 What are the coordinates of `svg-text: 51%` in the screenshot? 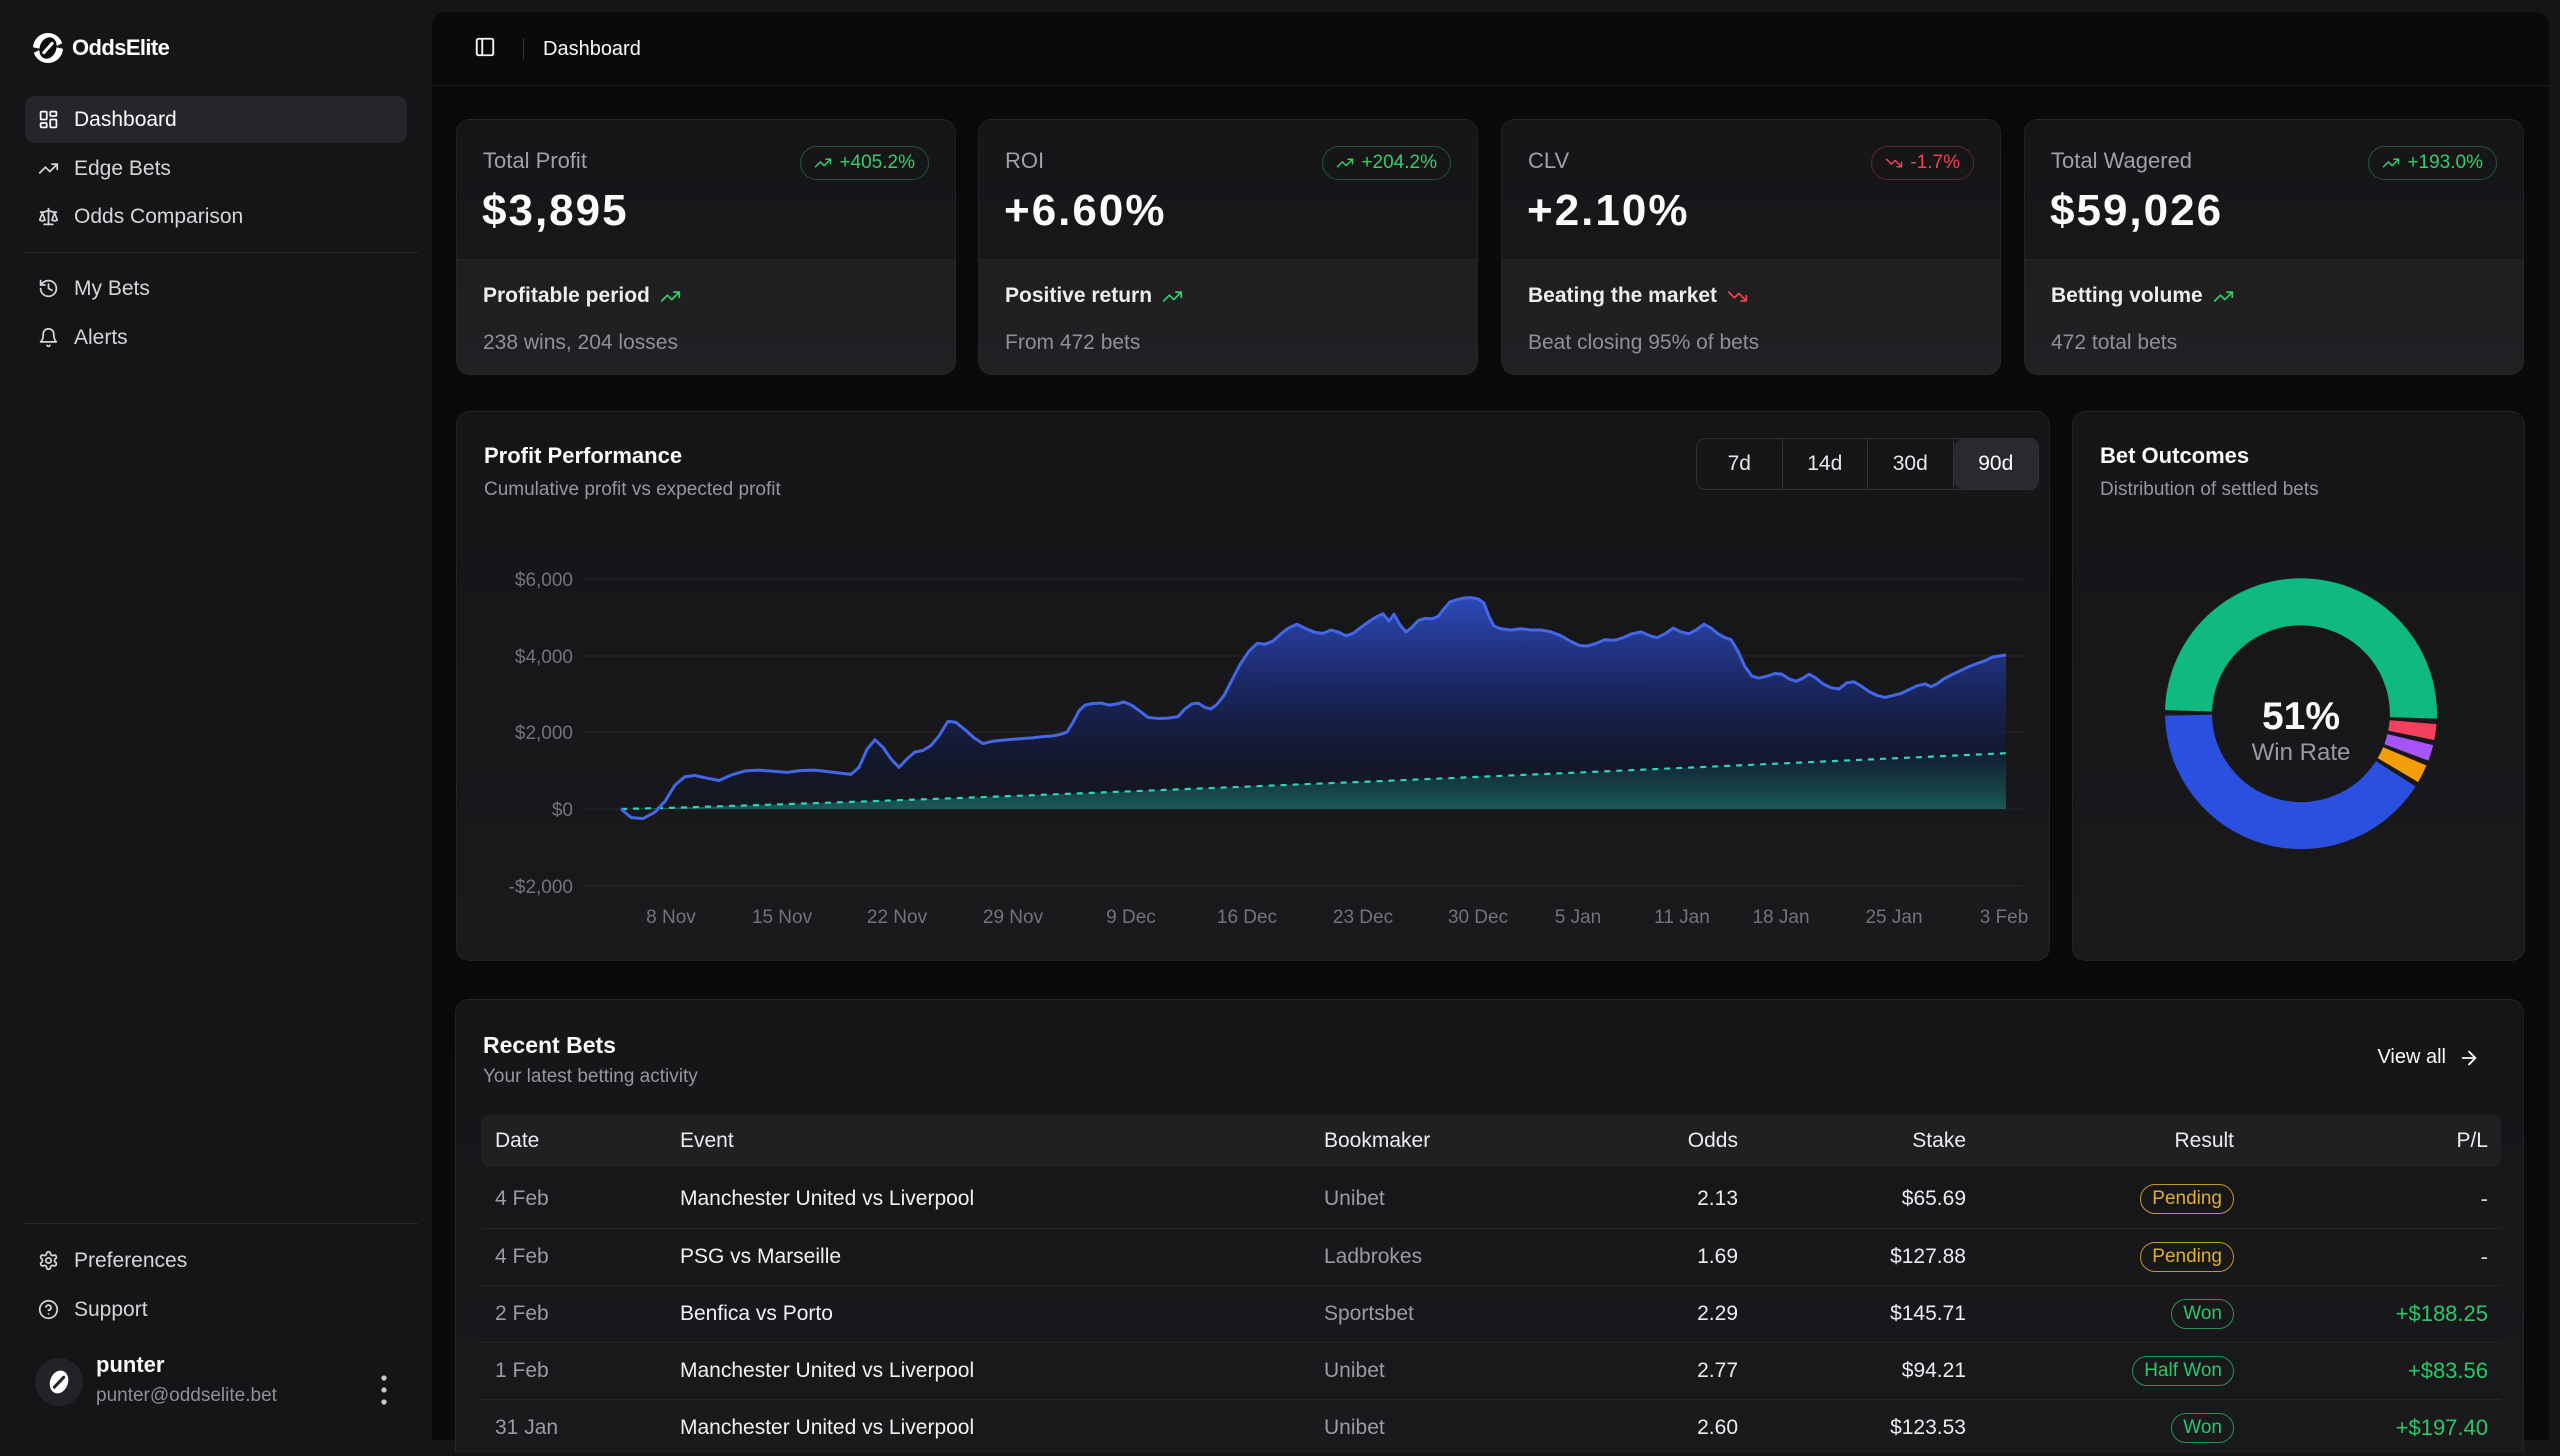 It's located at (2301, 716).